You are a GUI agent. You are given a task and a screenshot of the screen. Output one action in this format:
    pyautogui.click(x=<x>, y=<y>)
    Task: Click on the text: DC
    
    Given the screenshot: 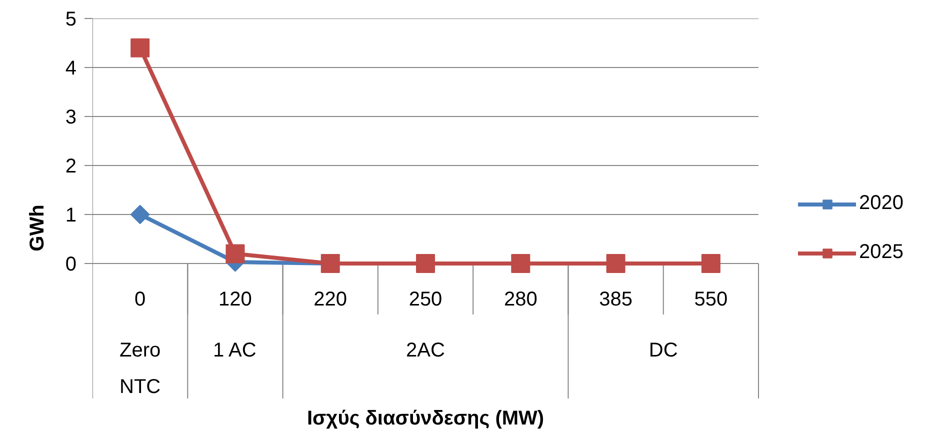 What is the action you would take?
    pyautogui.click(x=663, y=351)
    